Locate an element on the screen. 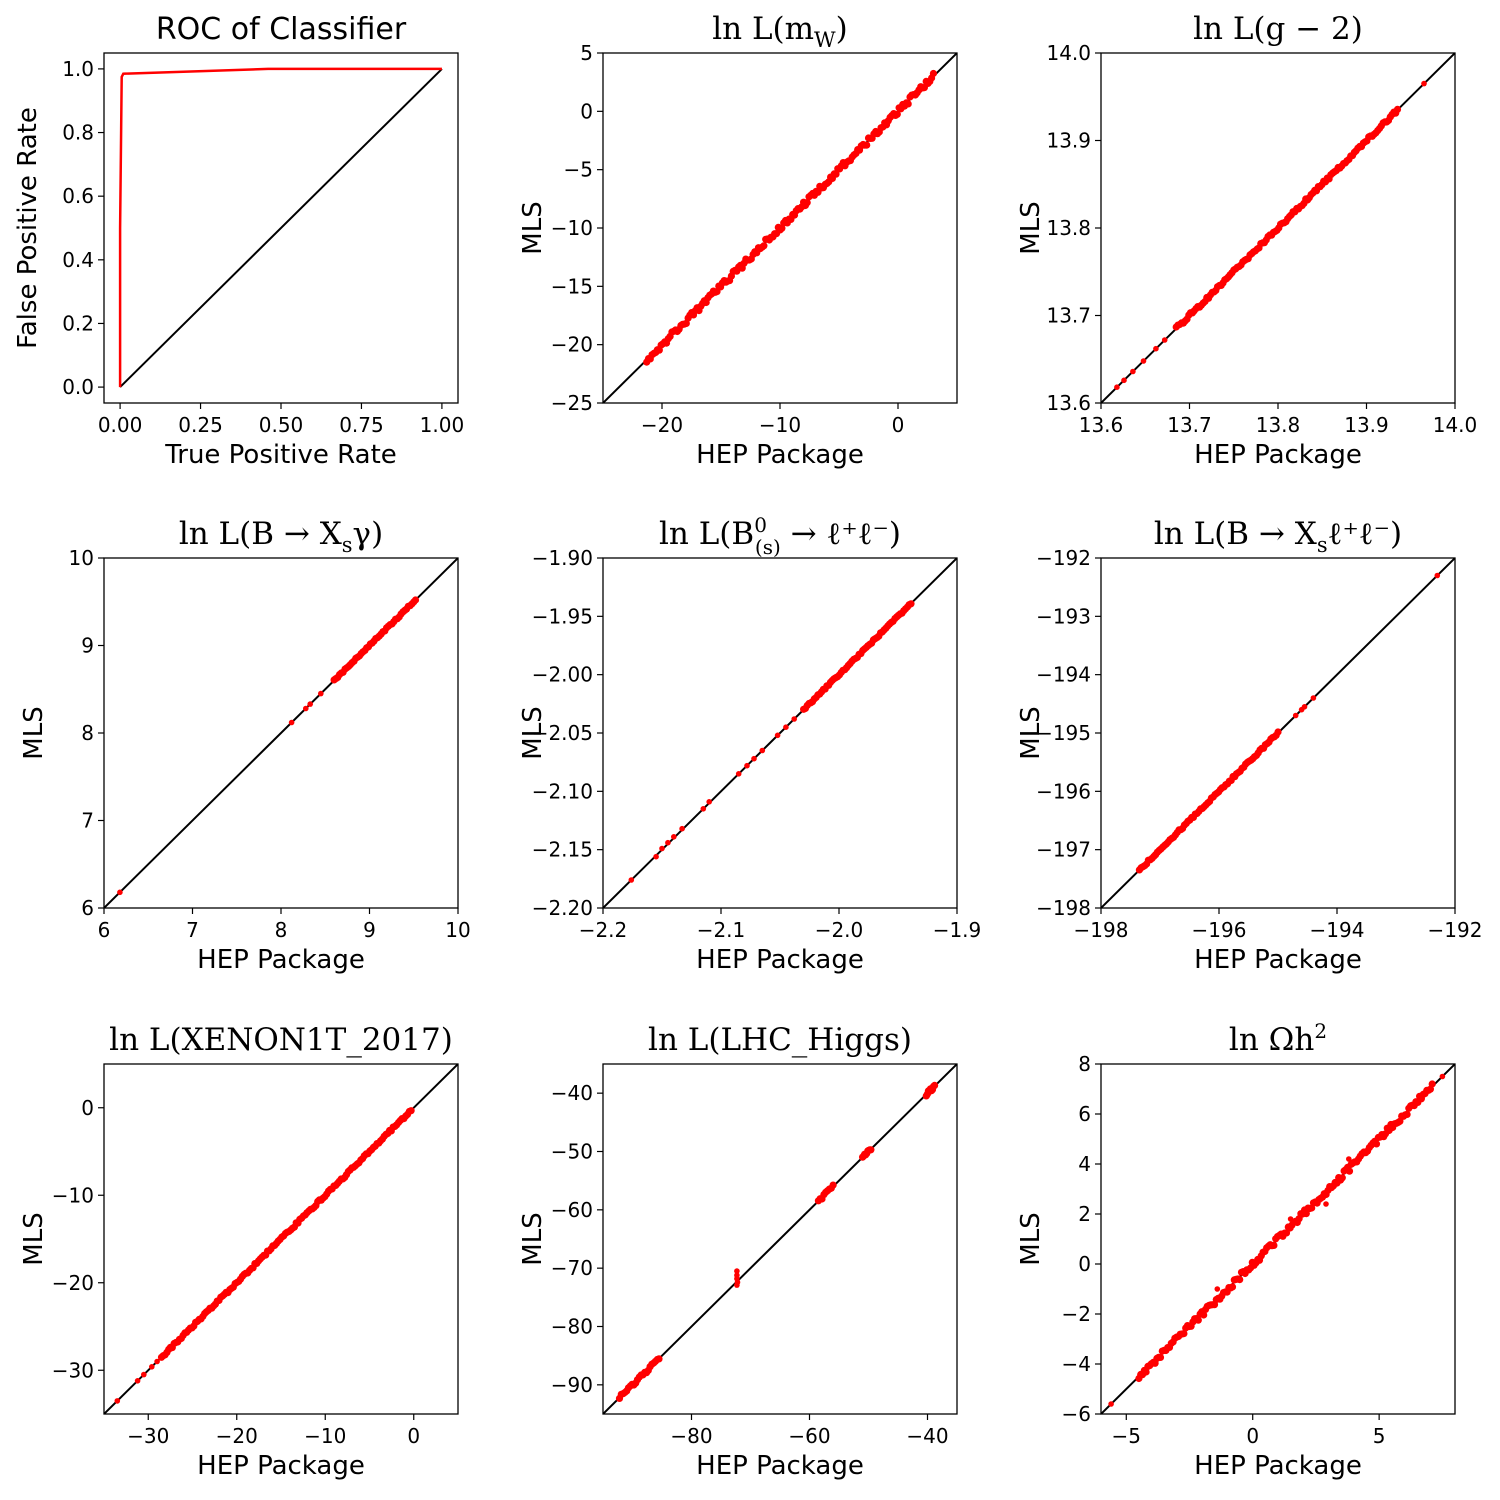 The image size is (1500, 1500). x-tick-label: 0 is located at coordinates (898, 425).